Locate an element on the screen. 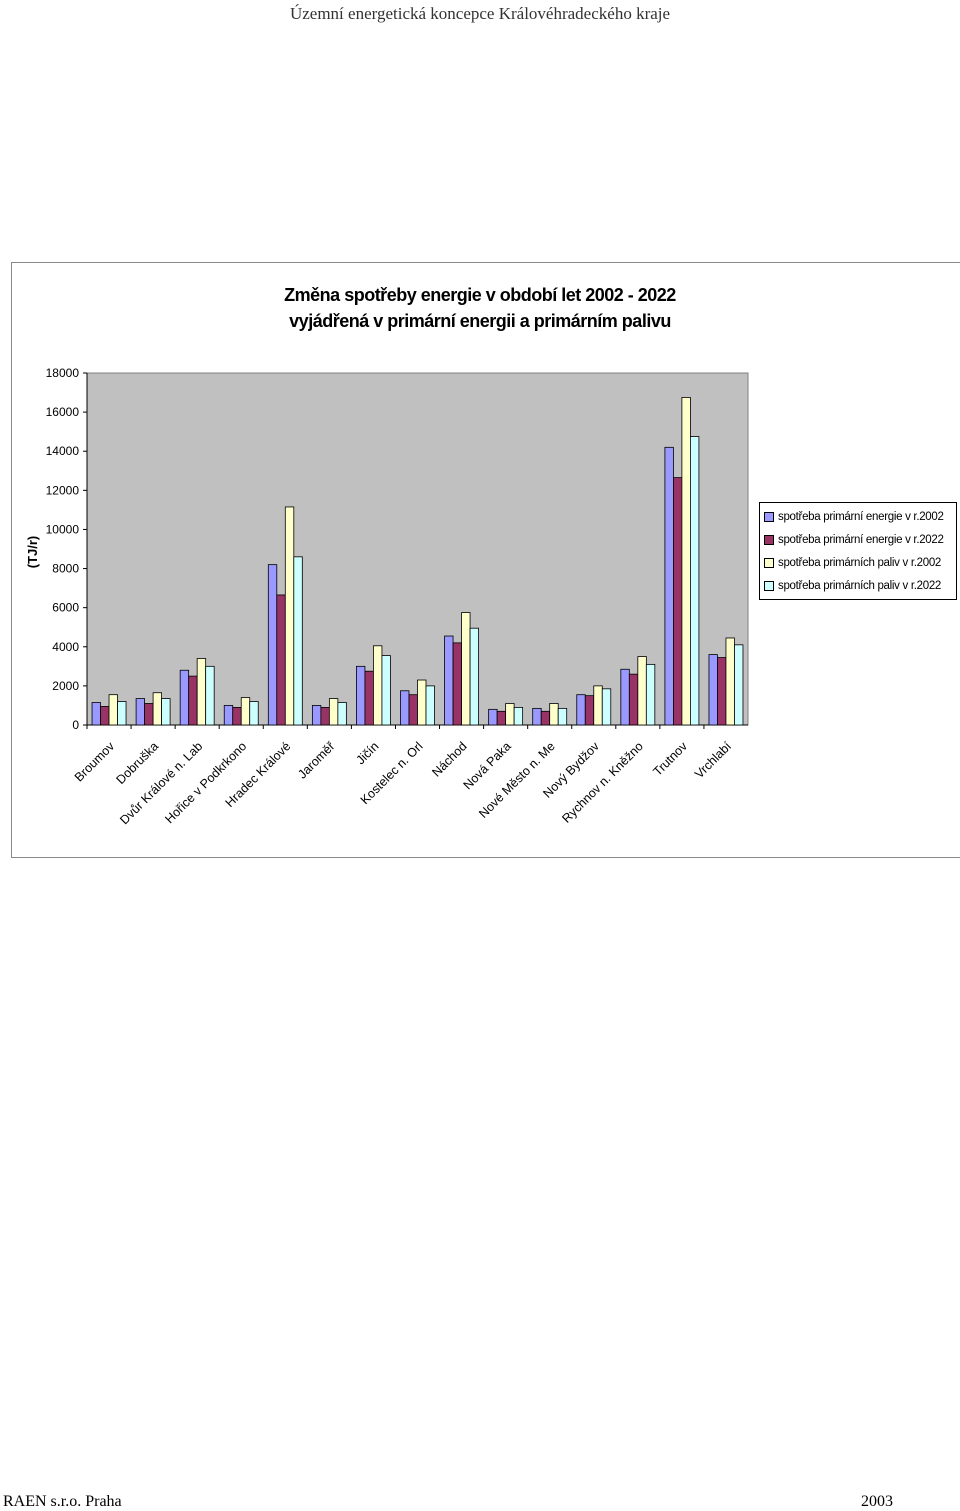  x-tick-label: Jičín is located at coordinates (367, 753).